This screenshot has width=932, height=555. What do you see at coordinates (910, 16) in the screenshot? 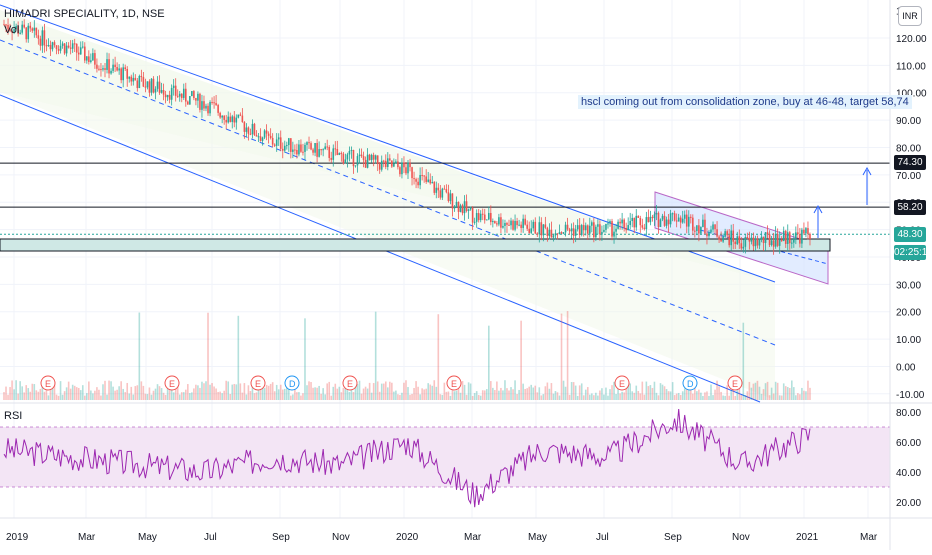
I see `currency-button: INR` at bounding box center [910, 16].